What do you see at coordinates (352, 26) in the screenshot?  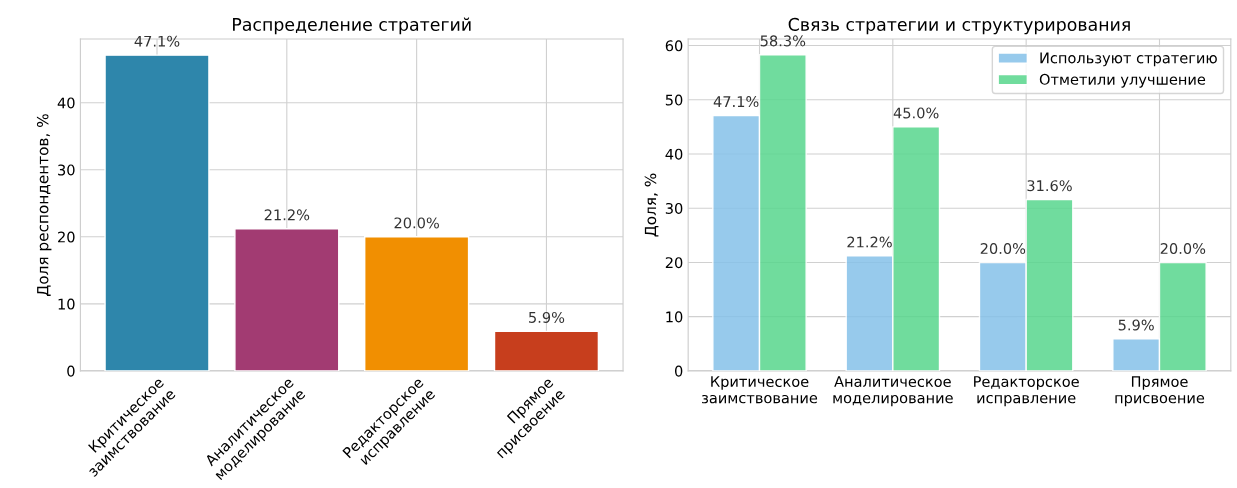 I see `chart-title: Распределение стратегий` at bounding box center [352, 26].